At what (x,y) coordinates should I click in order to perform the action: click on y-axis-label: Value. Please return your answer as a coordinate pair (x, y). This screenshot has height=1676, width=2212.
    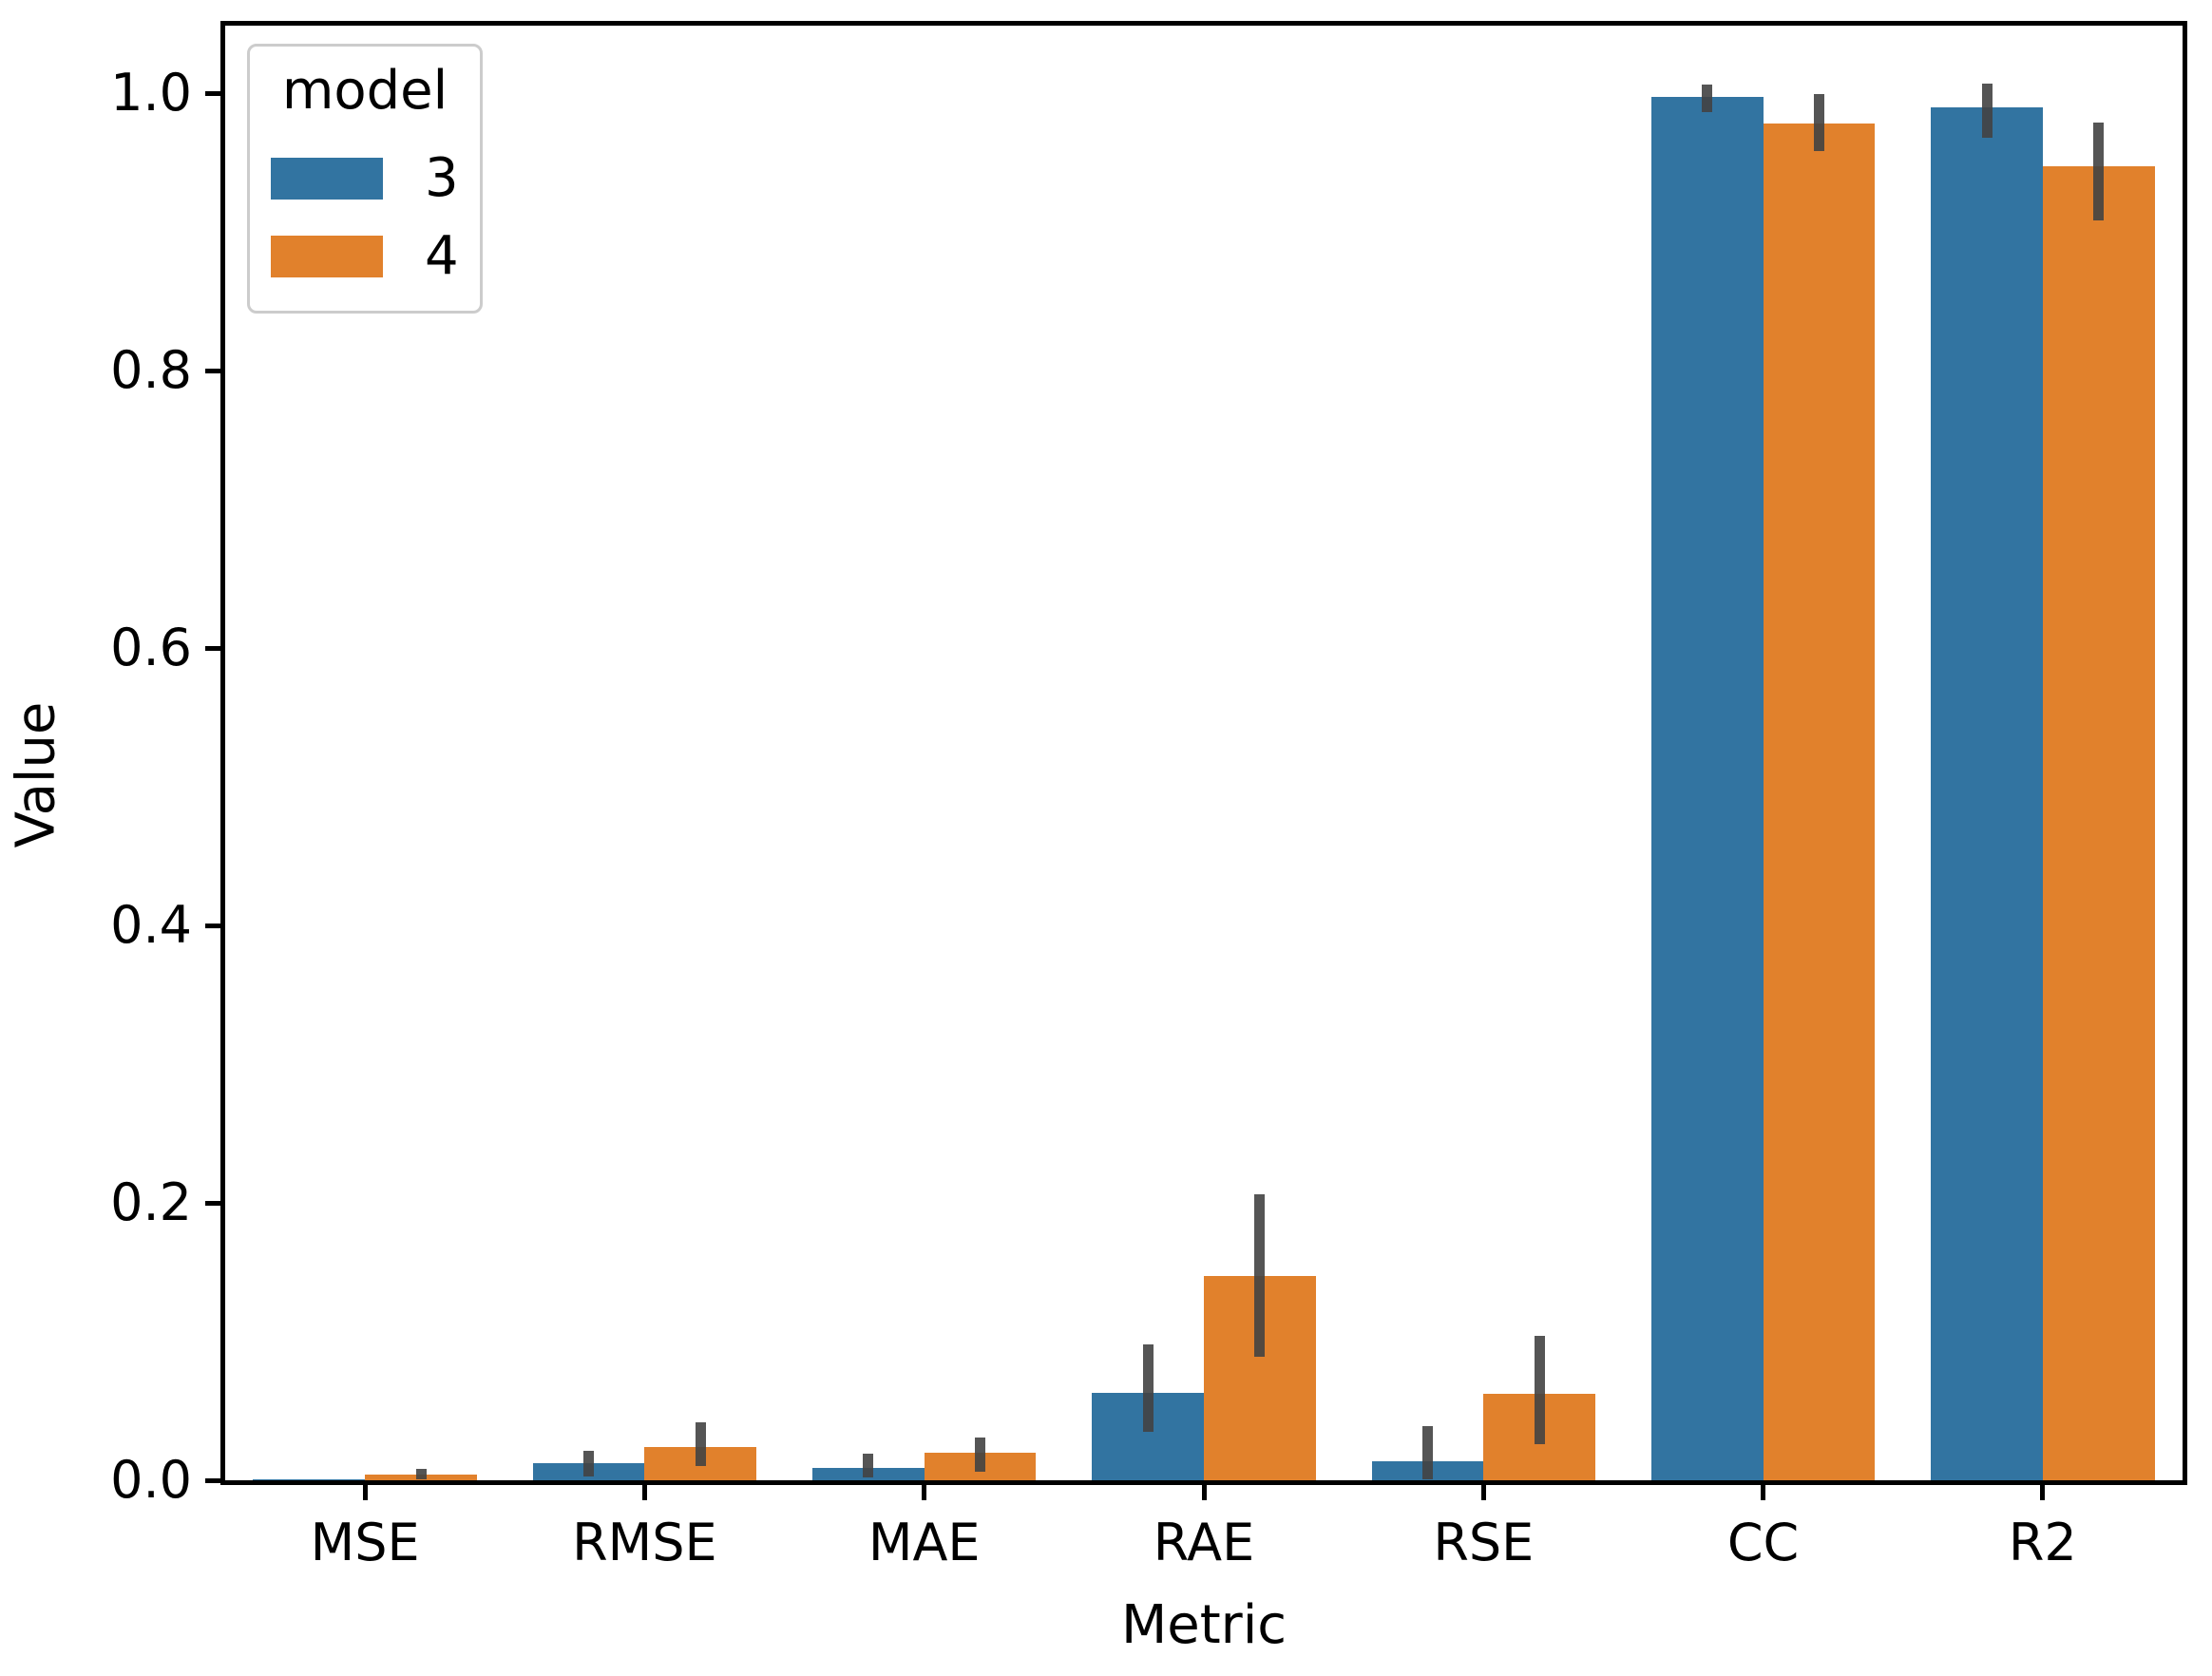
    Looking at the image, I should click on (36, 774).